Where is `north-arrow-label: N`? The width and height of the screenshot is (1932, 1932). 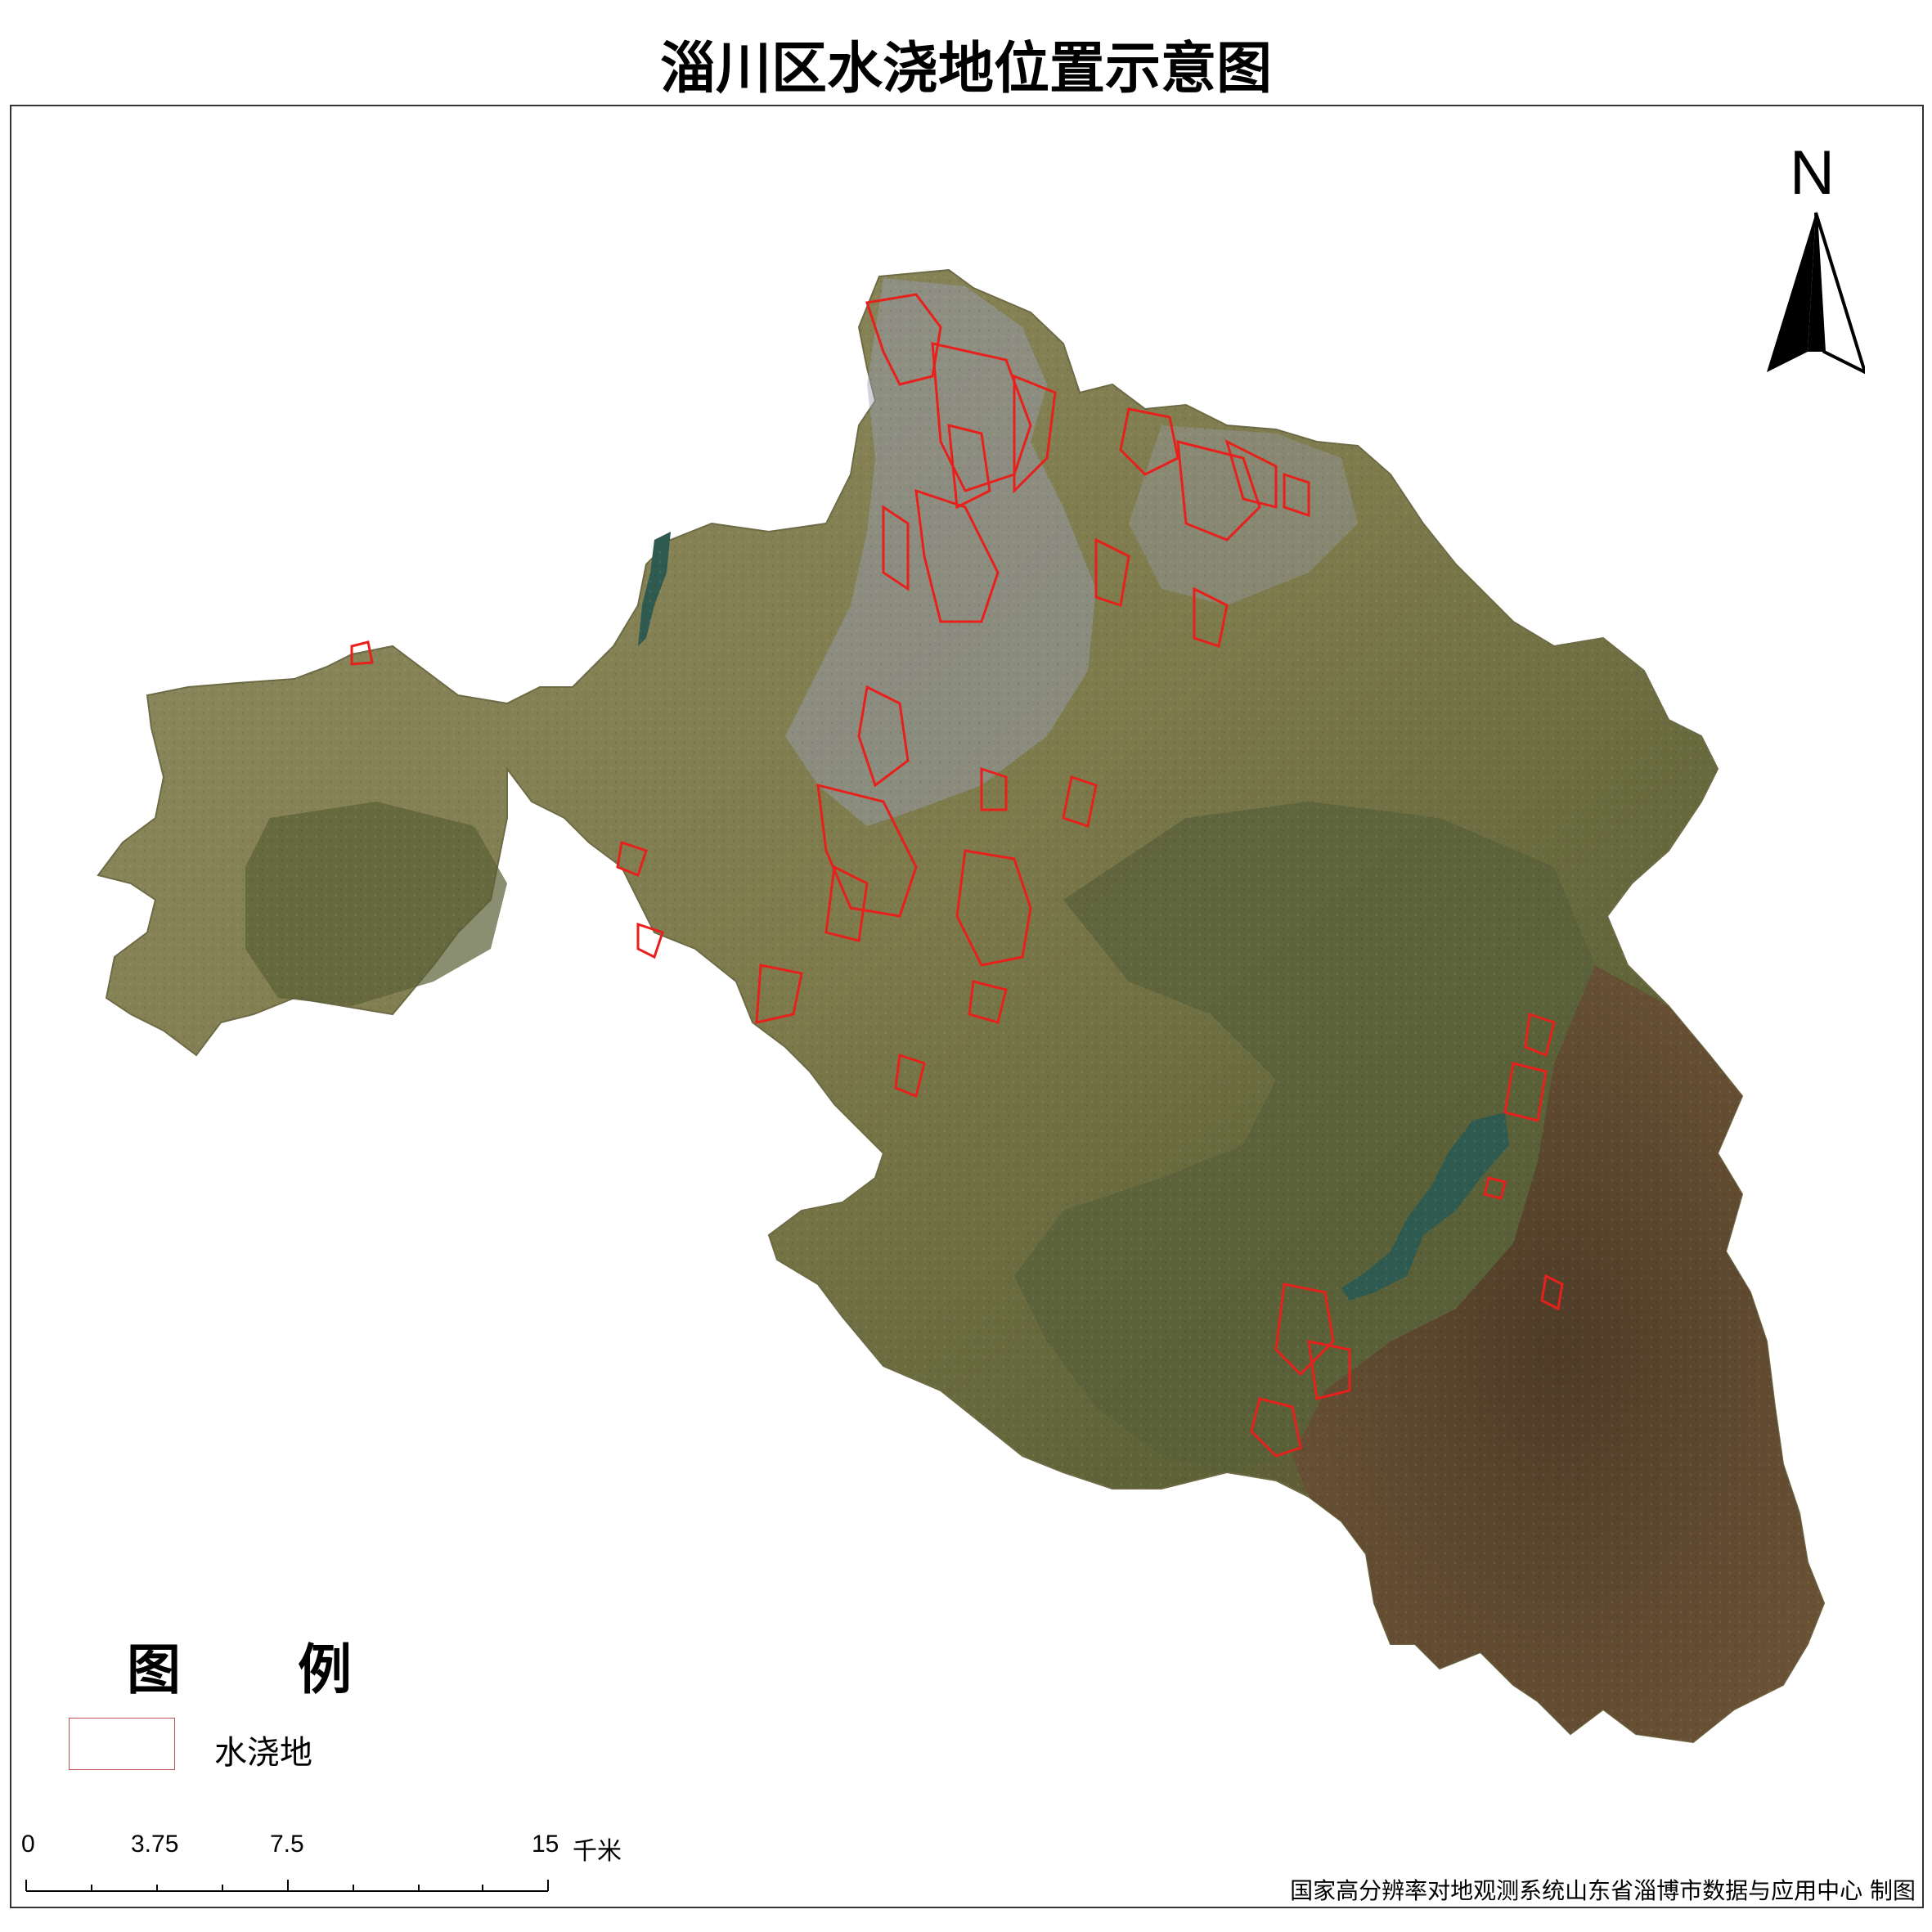 north-arrow-label: N is located at coordinates (1813, 173).